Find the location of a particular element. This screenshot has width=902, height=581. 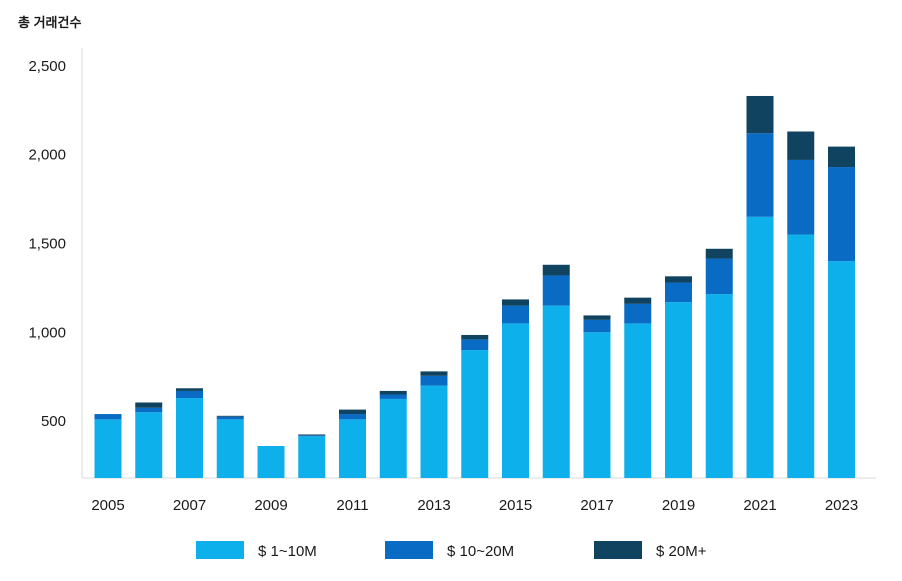

x-tick-label: 2009 is located at coordinates (270, 505).